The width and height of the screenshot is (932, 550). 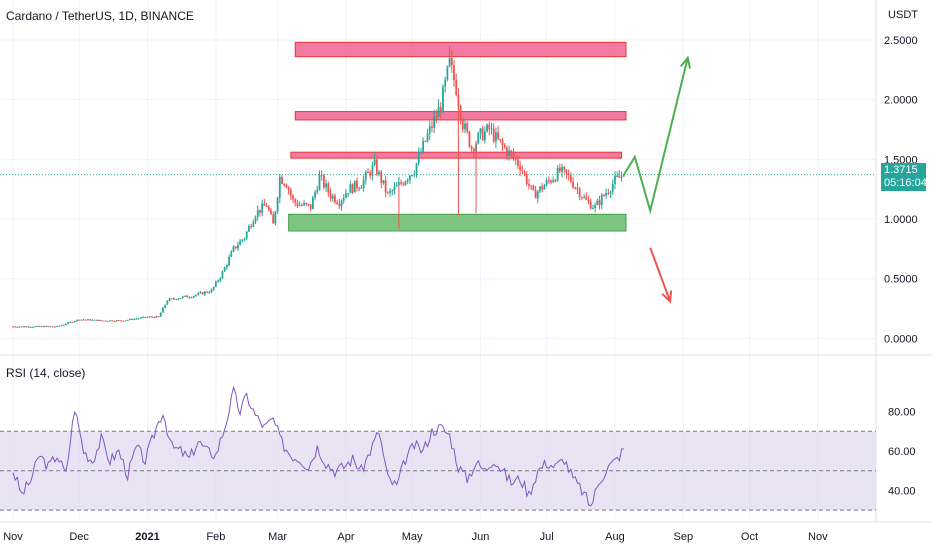 What do you see at coordinates (79, 537) in the screenshot?
I see `time-axis-label: Dec` at bounding box center [79, 537].